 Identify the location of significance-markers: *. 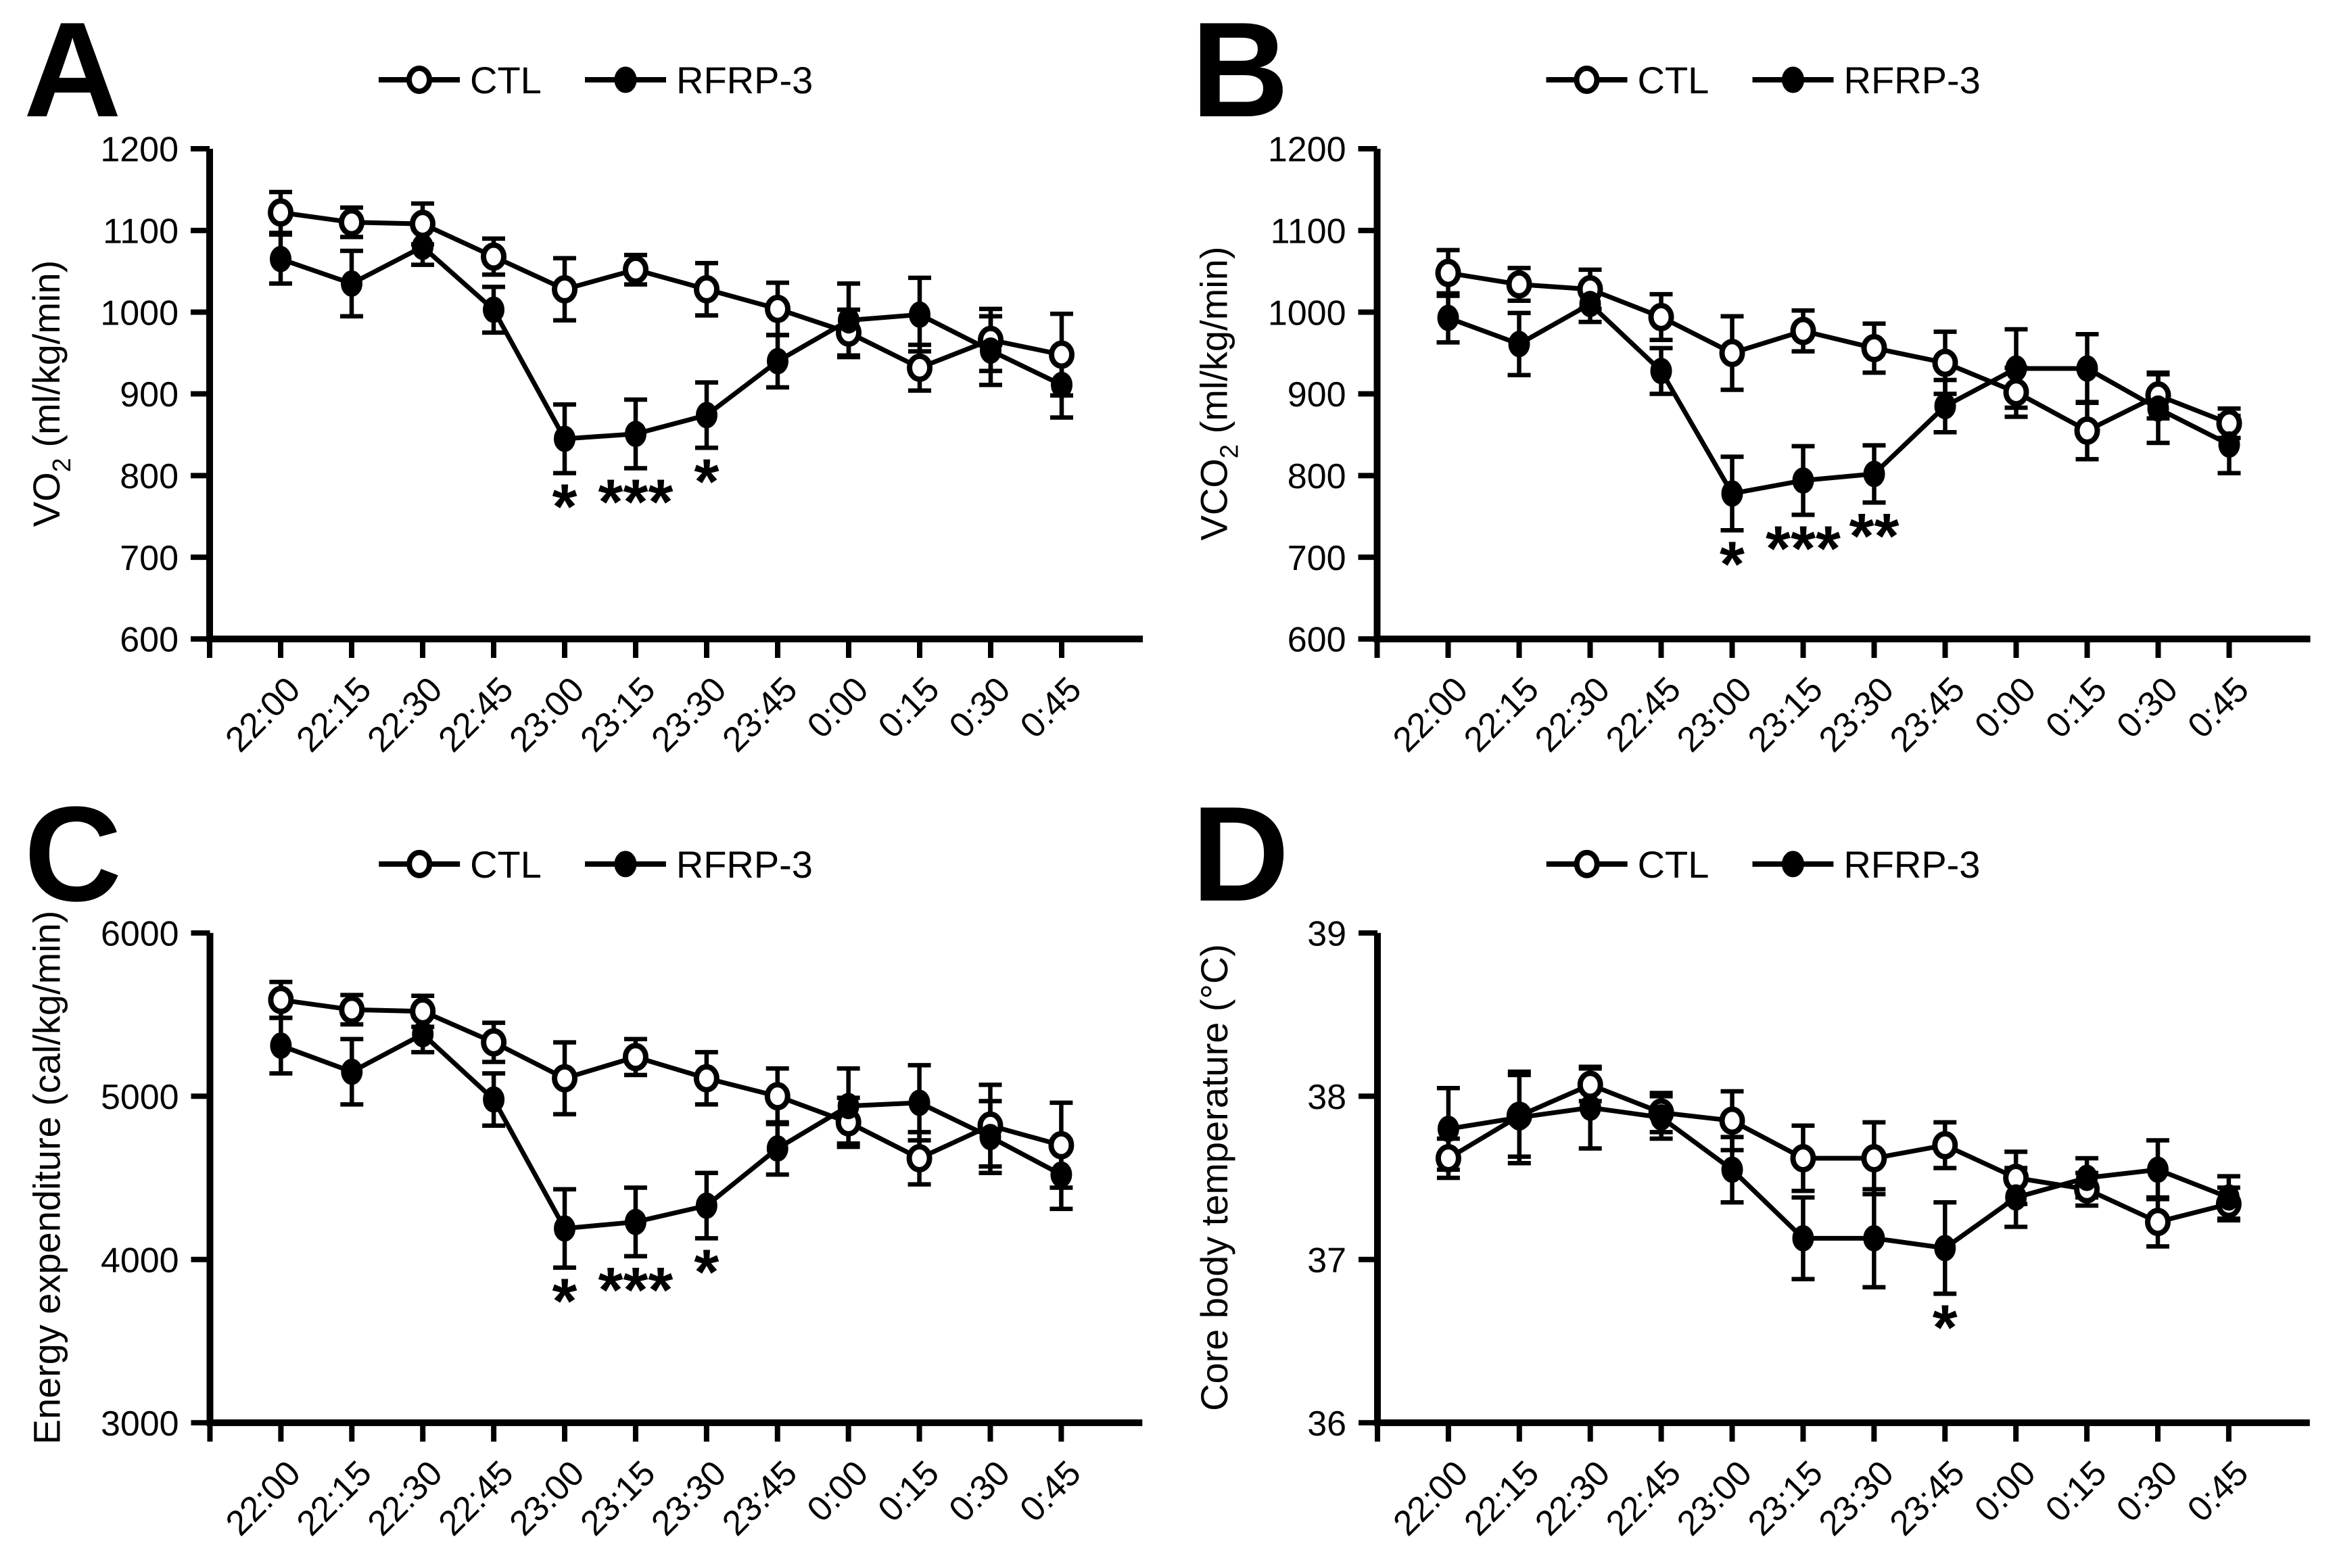
(1946, 1327).